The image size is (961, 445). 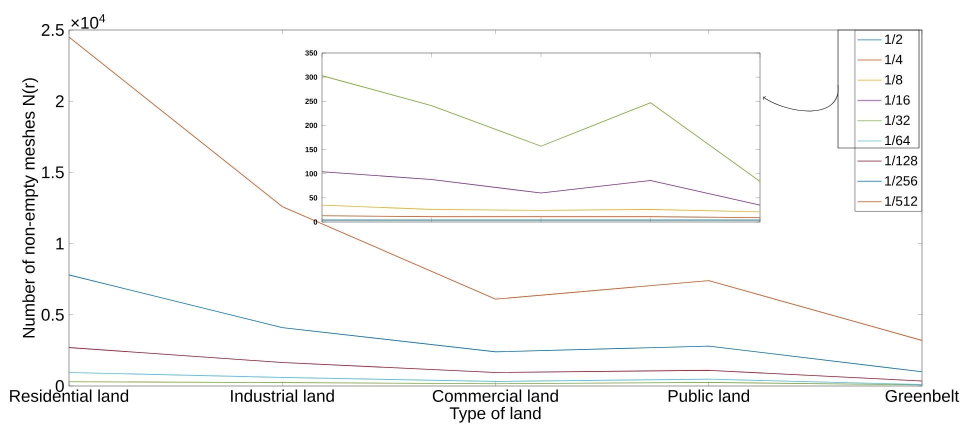 What do you see at coordinates (69, 396) in the screenshot?
I see `x-tick-label: Residential land` at bounding box center [69, 396].